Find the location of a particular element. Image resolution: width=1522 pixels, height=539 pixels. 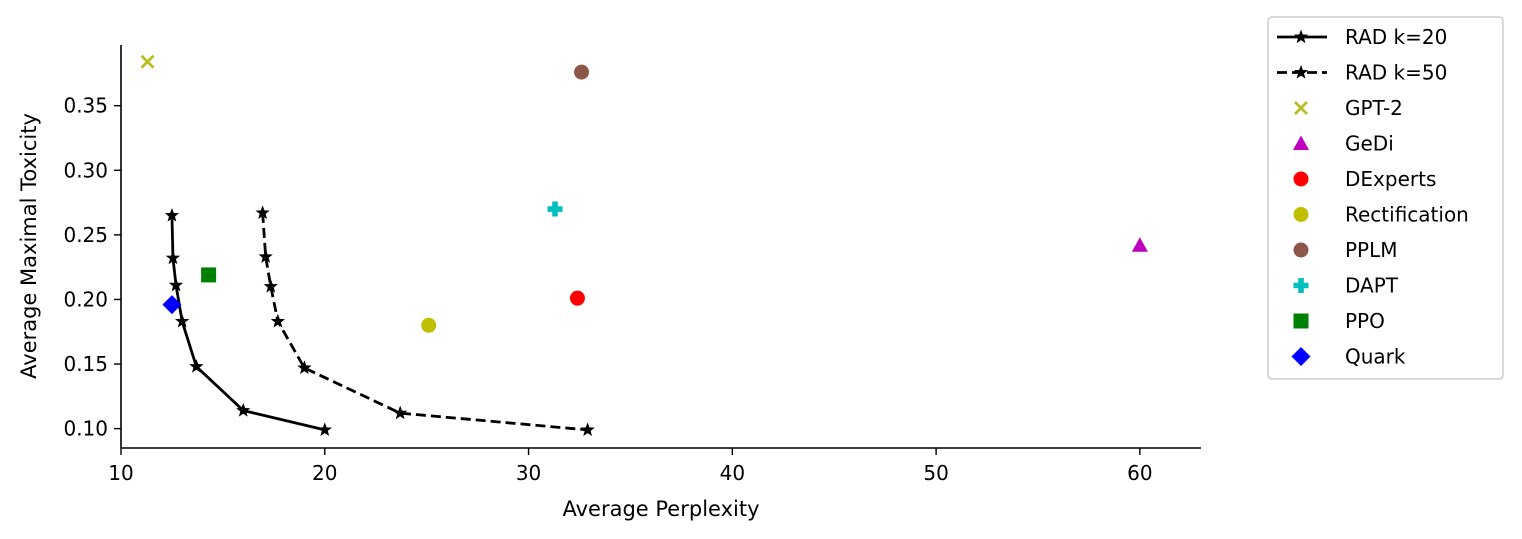

legend-item-dapt: DAPT is located at coordinates (1346, 286).